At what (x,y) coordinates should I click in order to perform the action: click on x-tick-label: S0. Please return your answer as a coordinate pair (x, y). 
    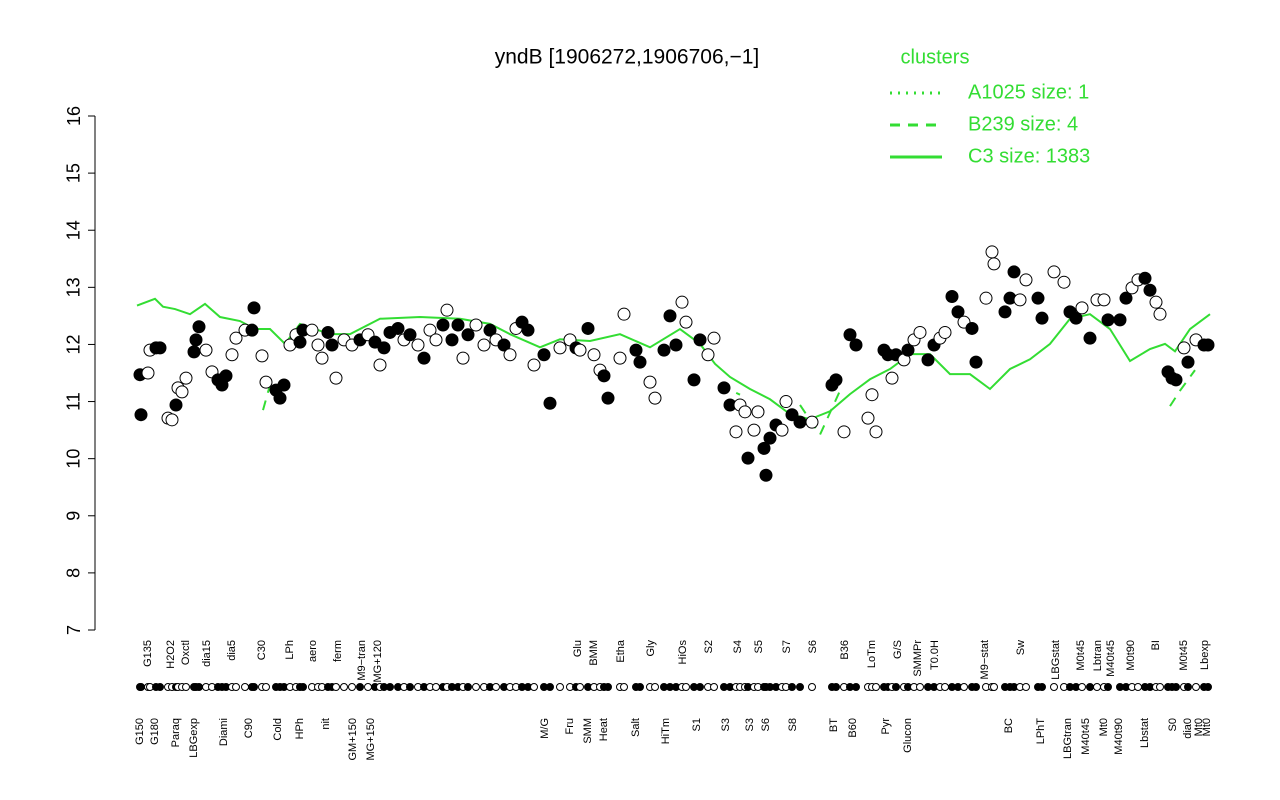
    Looking at the image, I should click on (1173, 724).